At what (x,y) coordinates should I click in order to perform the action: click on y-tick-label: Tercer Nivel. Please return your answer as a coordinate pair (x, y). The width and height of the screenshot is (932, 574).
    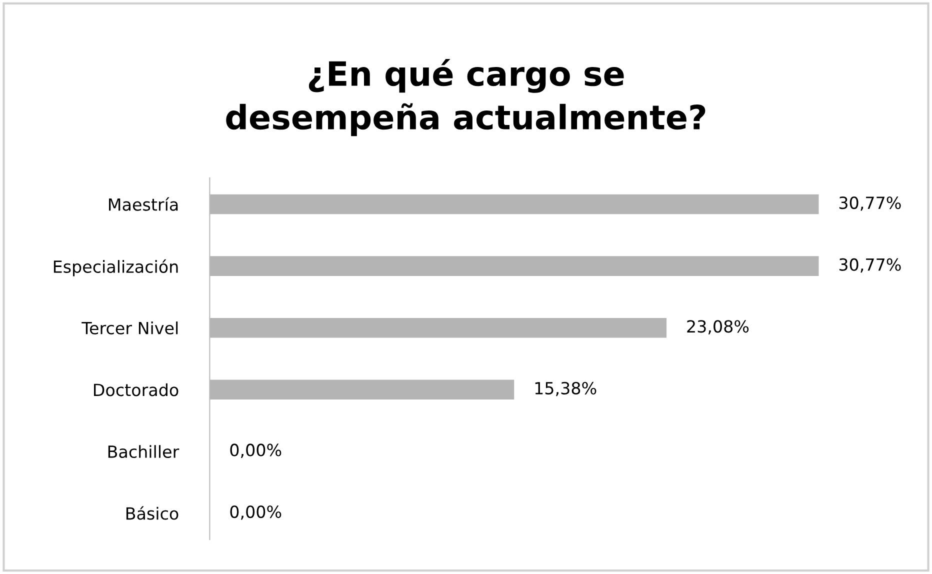
    Looking at the image, I should click on (130, 328).